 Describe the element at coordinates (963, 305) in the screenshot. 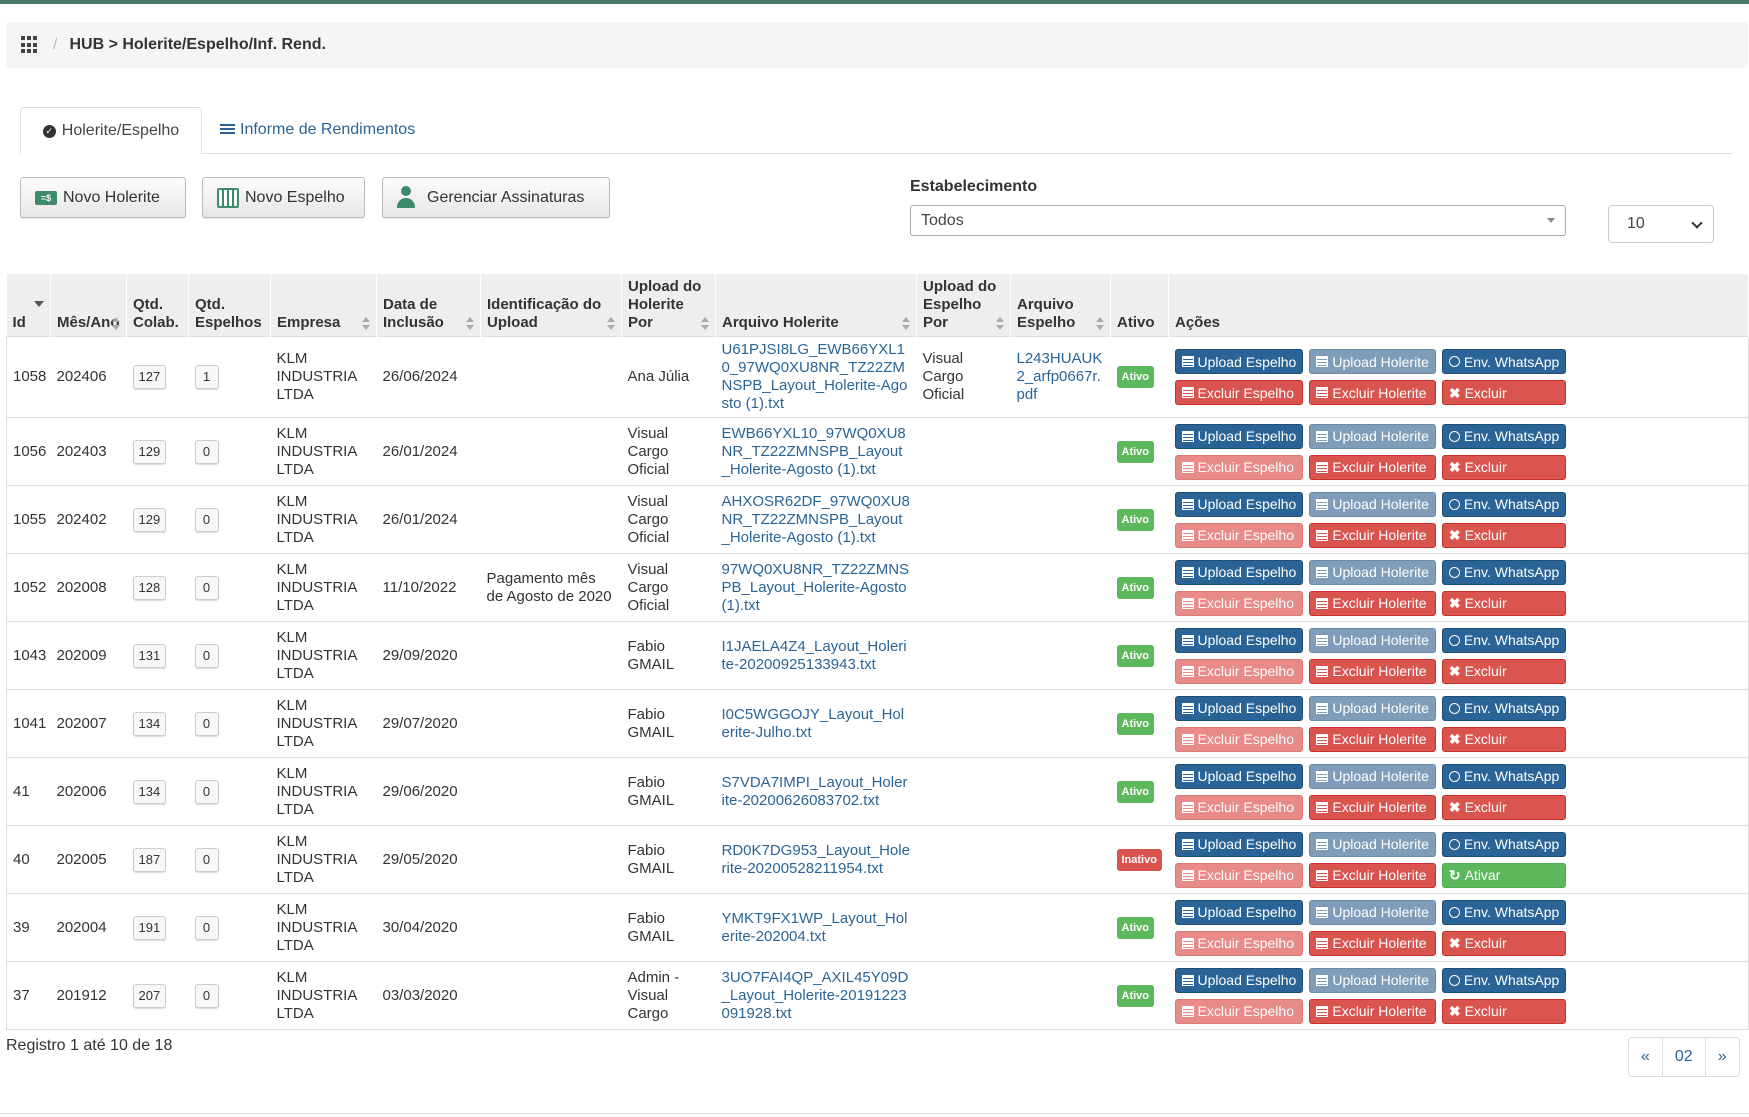

I see `col-upload-espelho-por: Upload do Espelho Por` at that location.